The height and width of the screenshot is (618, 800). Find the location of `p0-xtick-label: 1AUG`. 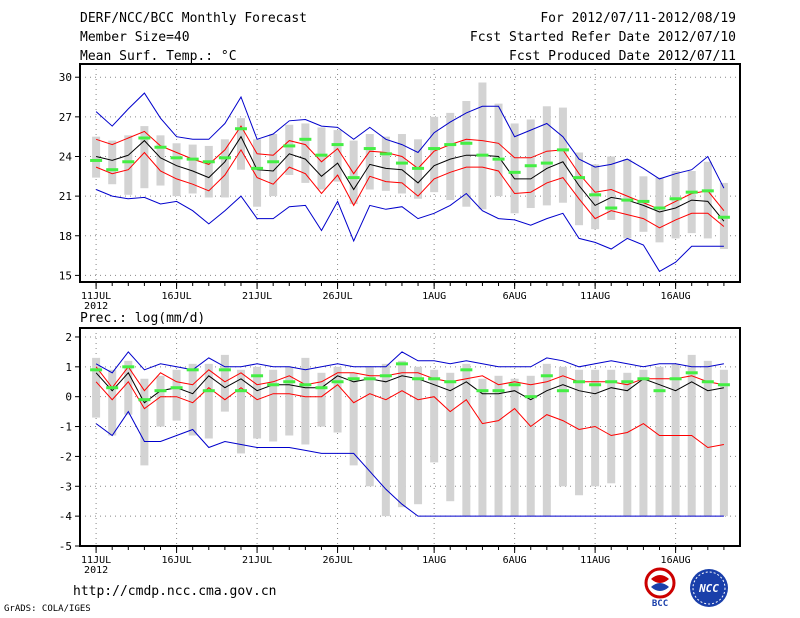

p0-xtick-label: 1AUG is located at coordinates (434, 296).